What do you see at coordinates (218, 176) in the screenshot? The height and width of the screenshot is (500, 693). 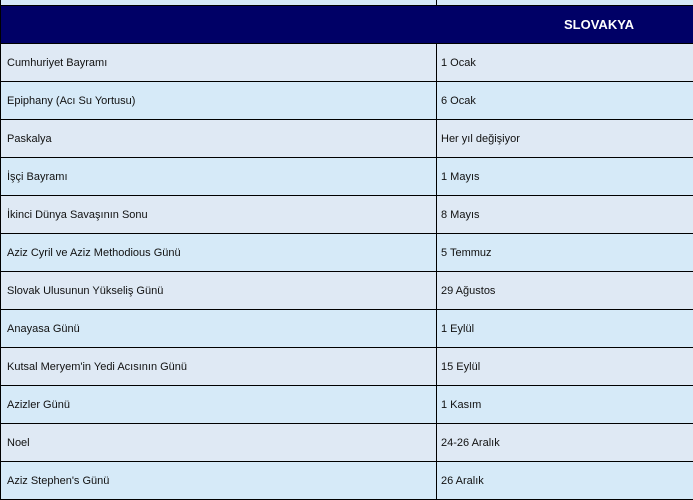 I see `holiday-name: İşçi Bayramı` at bounding box center [218, 176].